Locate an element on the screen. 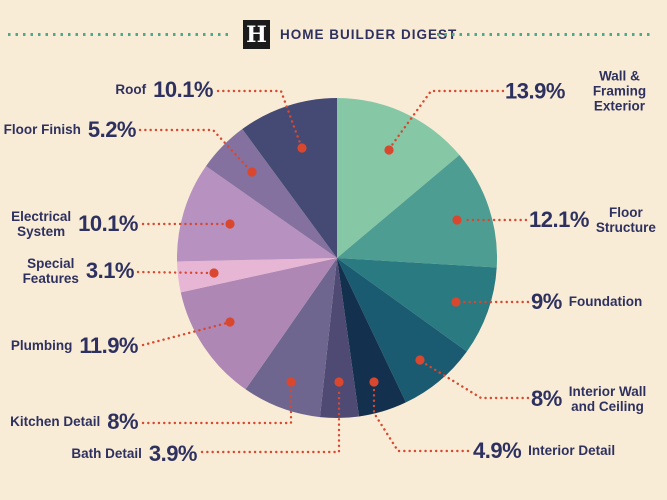  slice-name: Interior Detail is located at coordinates (572, 451).